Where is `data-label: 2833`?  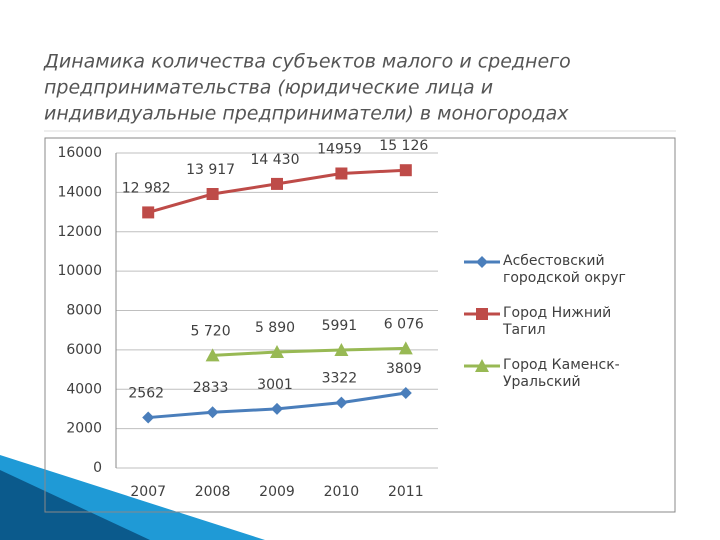 data-label: 2833 is located at coordinates (211, 388).